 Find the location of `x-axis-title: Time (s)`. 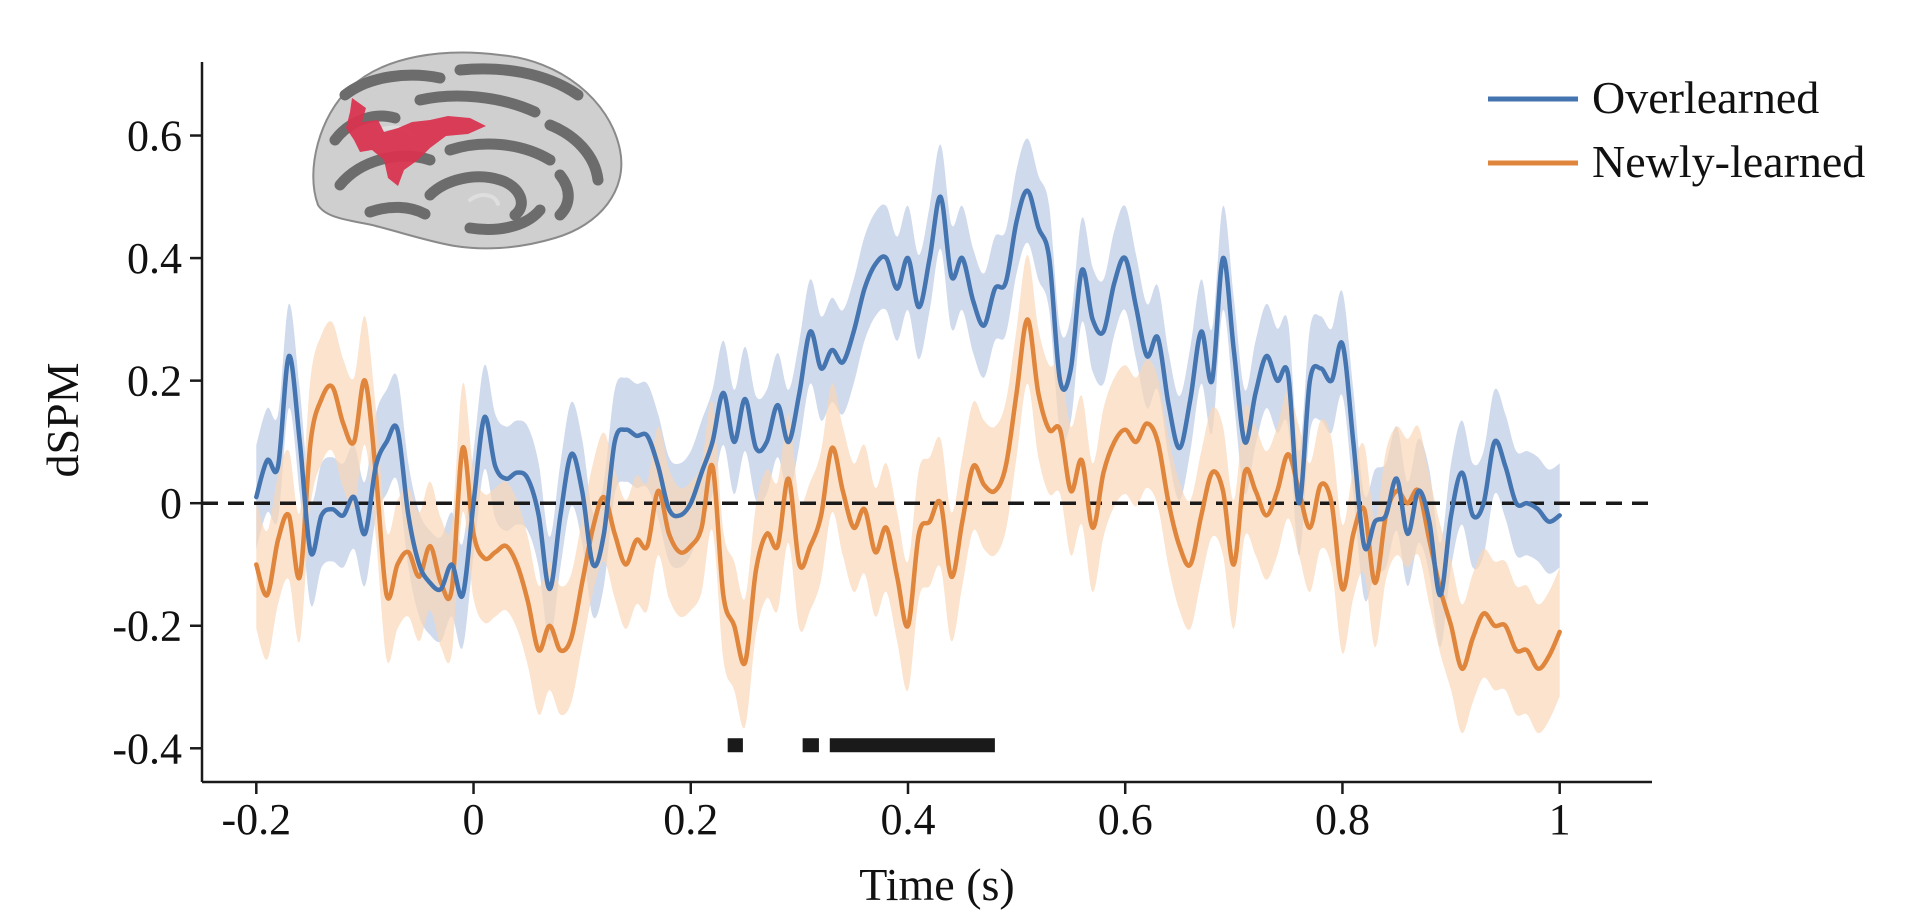

x-axis-title: Time (s) is located at coordinates (937, 884).